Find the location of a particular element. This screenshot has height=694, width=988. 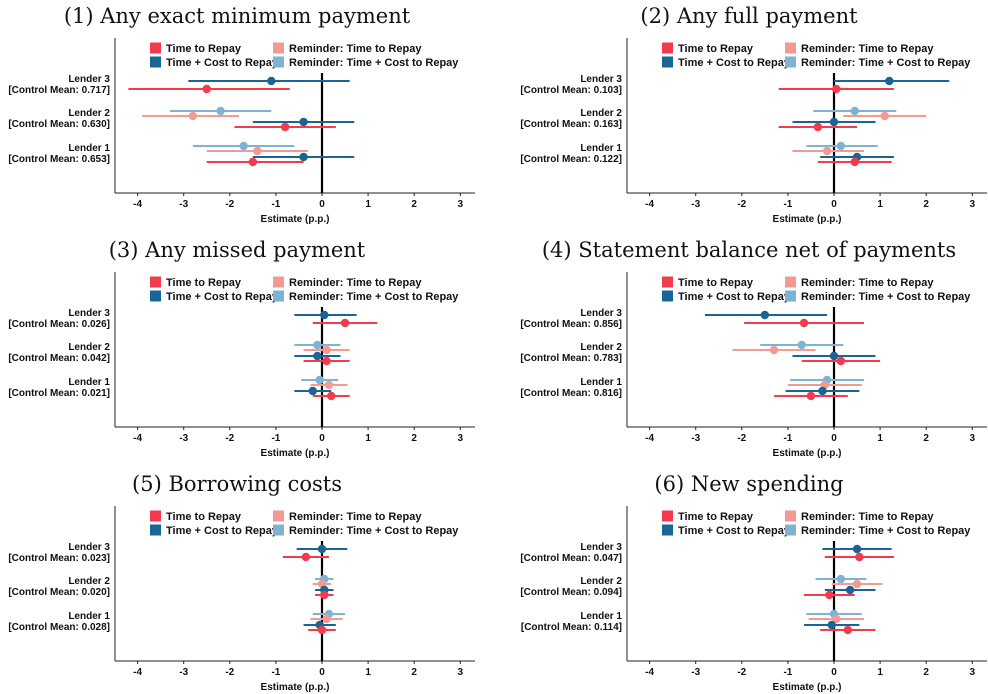

control-mean-label: [Control Mean: 0.023] is located at coordinates (59, 558).